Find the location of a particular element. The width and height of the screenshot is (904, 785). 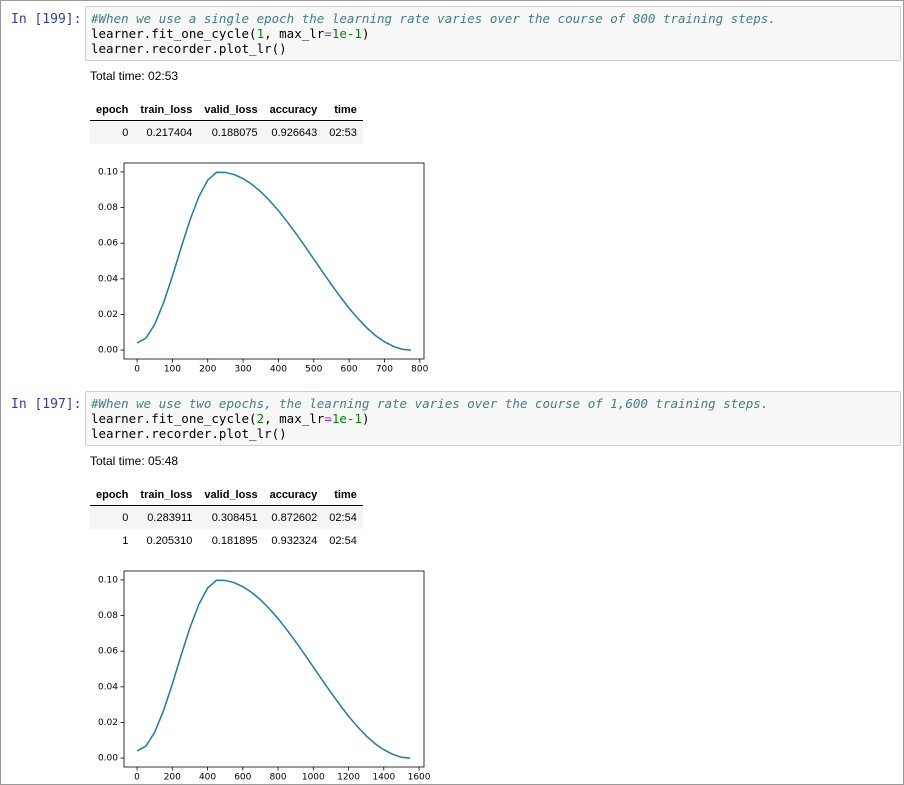

table-cell: 0.205310 is located at coordinates (169, 540).